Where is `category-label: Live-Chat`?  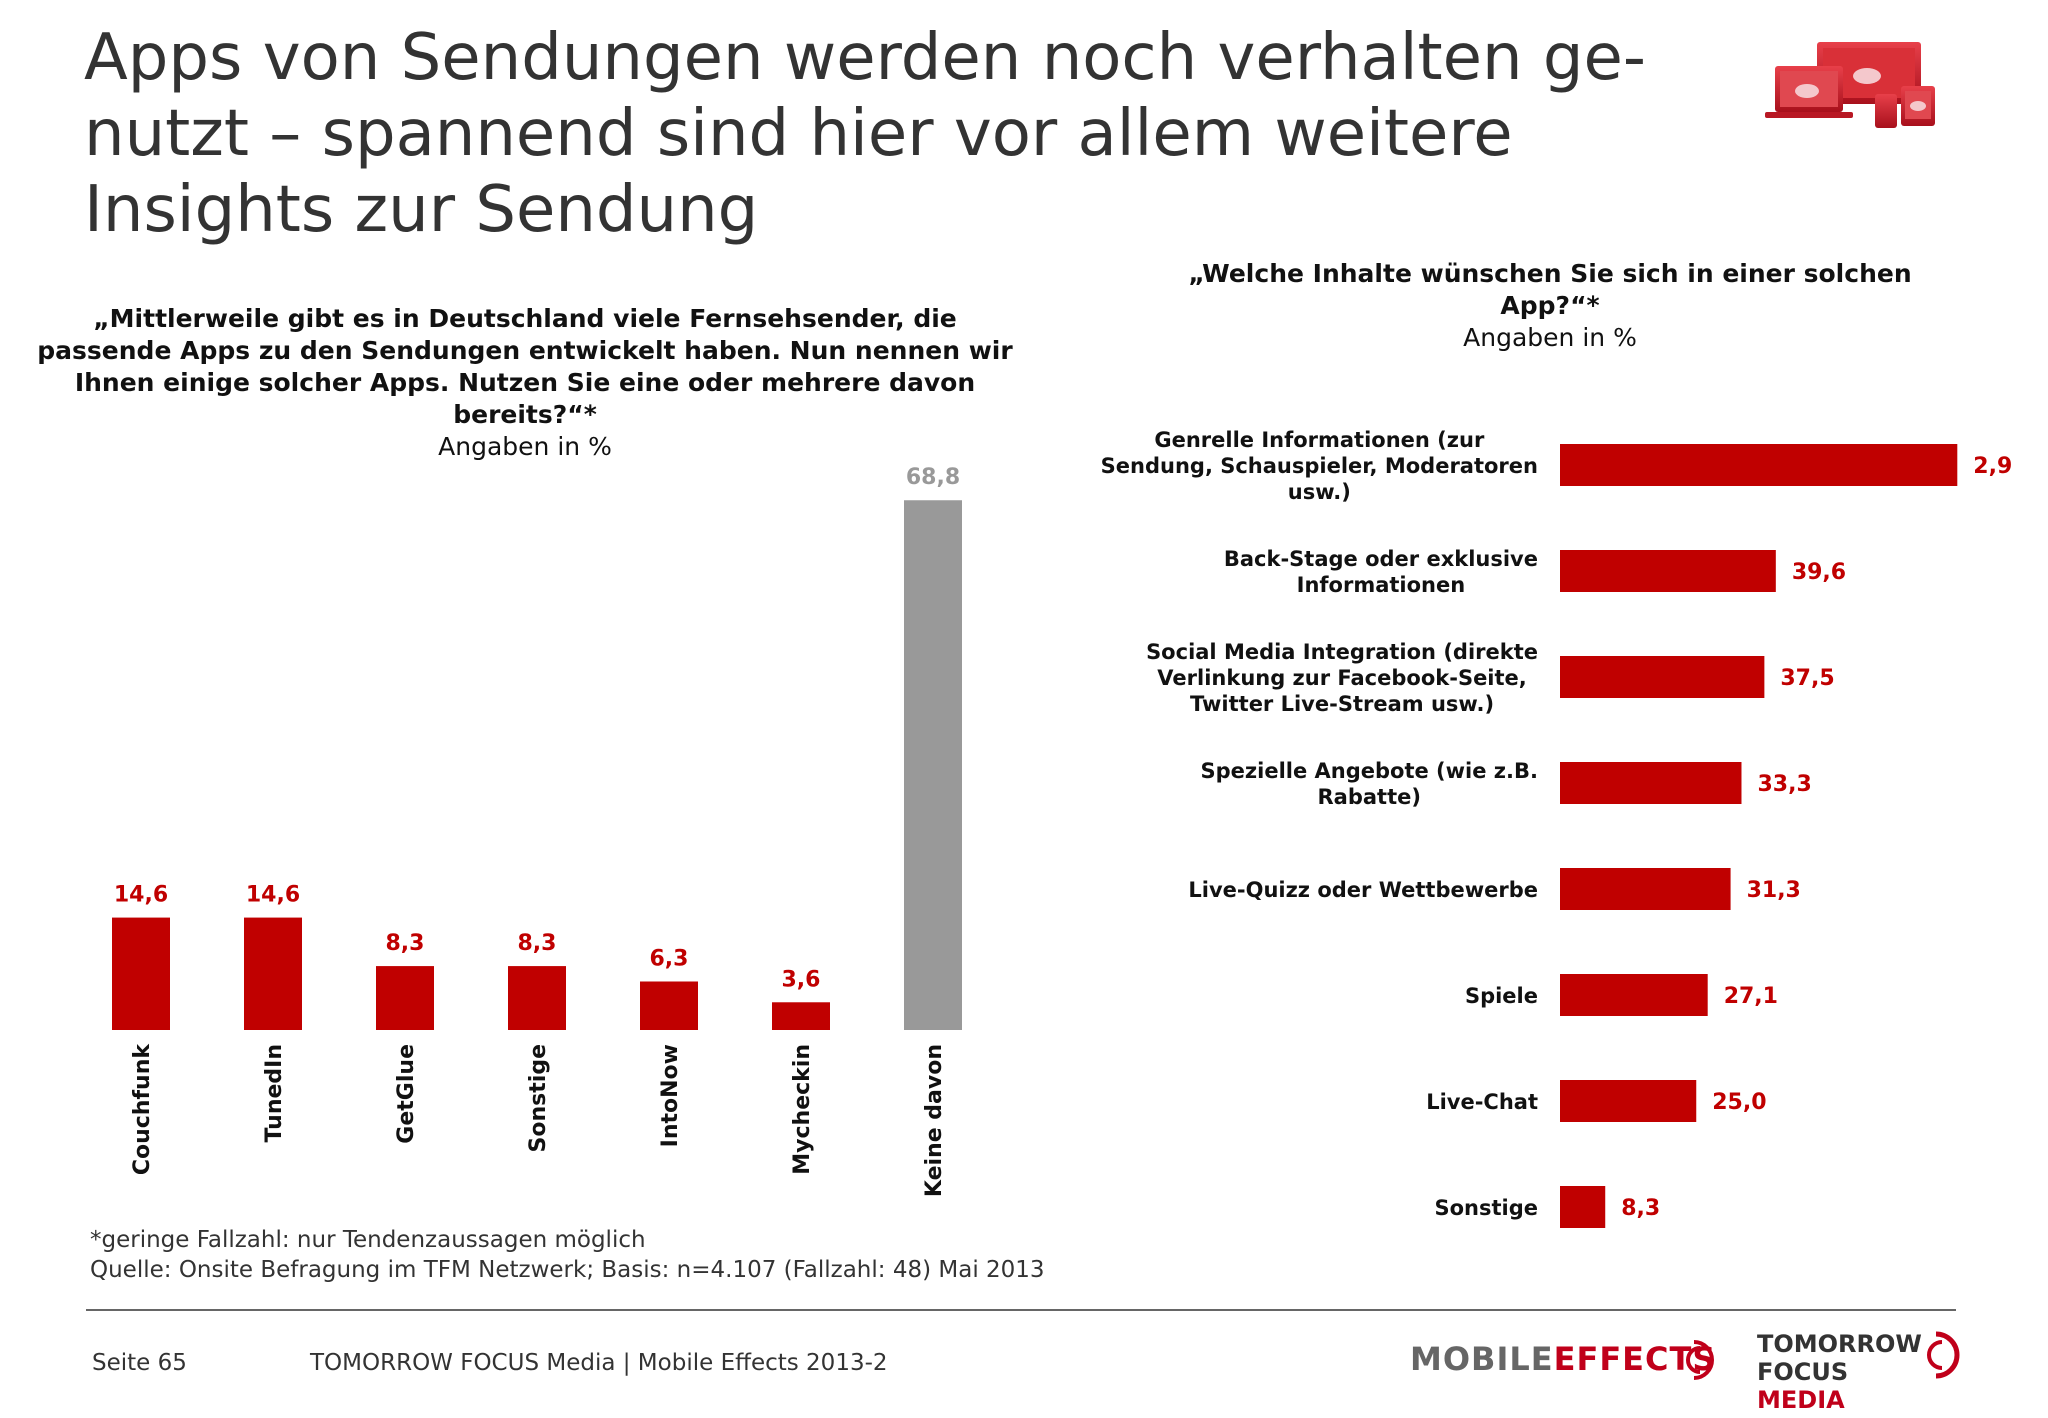 category-label: Live-Chat is located at coordinates (1482, 1102).